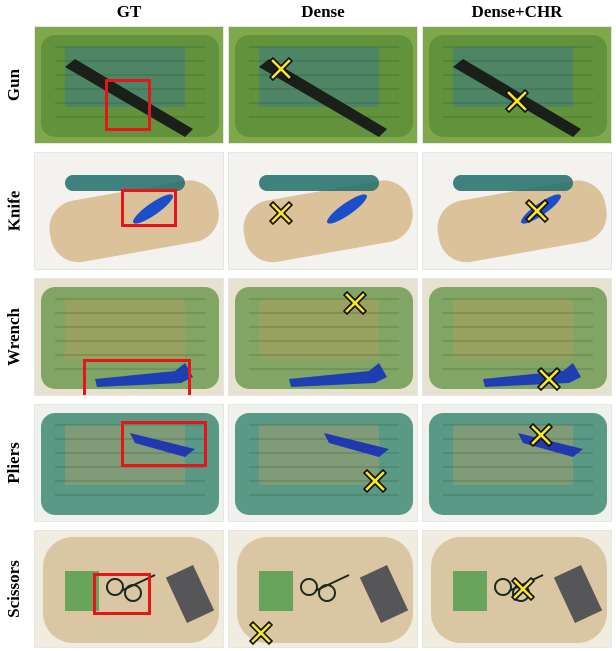 This screenshot has height=651, width=616. Describe the element at coordinates (323, 11) in the screenshot. I see `column-header-dense: Dense` at that location.